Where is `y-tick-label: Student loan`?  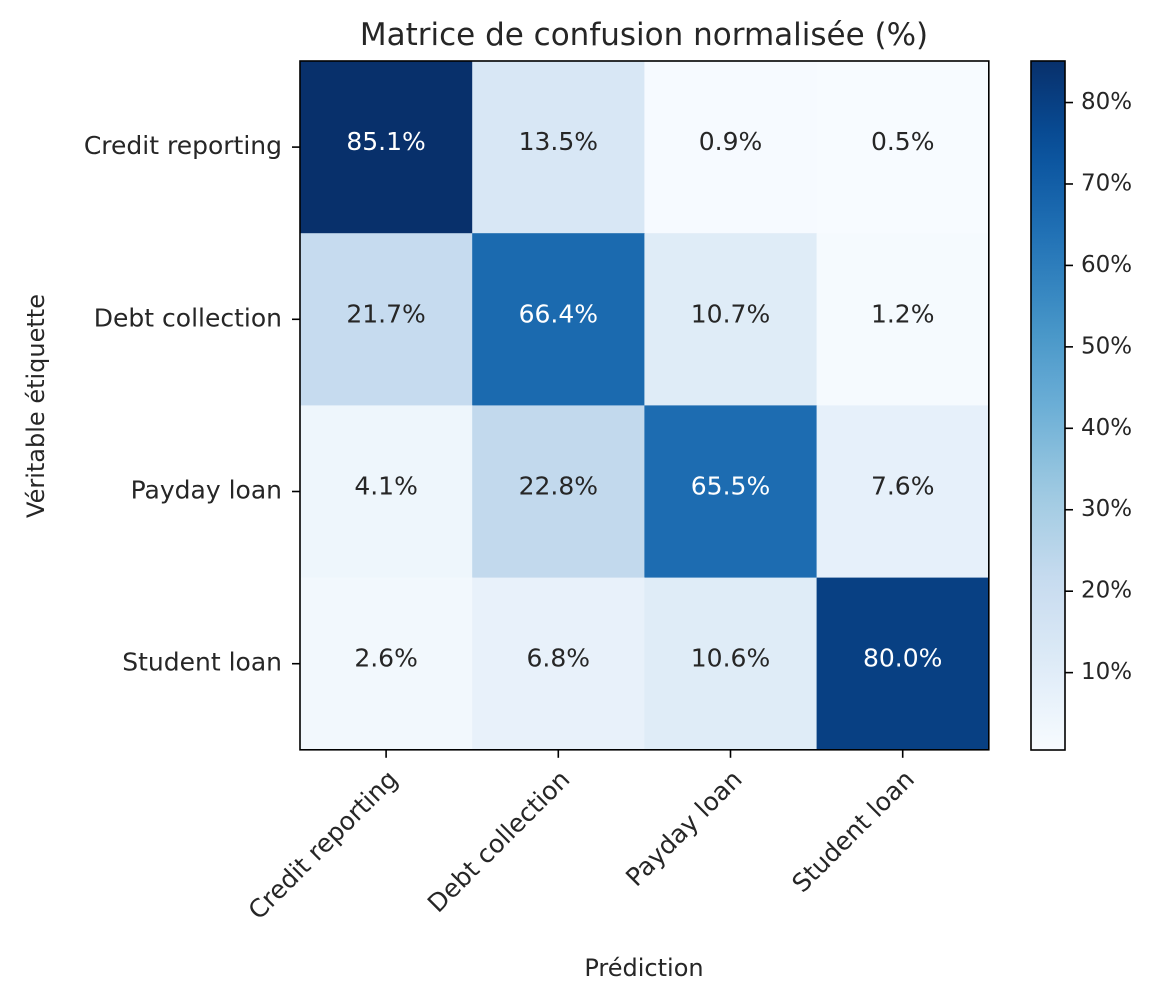 y-tick-label: Student loan is located at coordinates (202, 662).